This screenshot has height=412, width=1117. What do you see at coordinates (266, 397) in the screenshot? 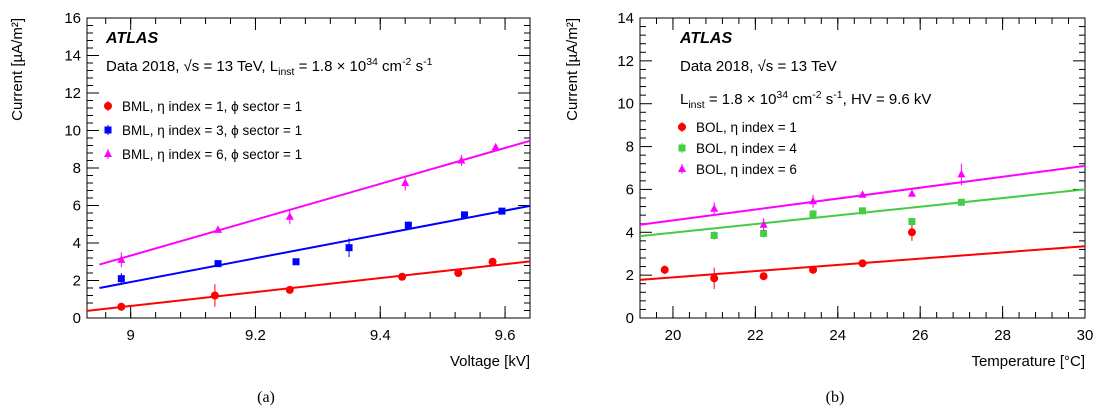
I see `panel-caption: (a)` at bounding box center [266, 397].